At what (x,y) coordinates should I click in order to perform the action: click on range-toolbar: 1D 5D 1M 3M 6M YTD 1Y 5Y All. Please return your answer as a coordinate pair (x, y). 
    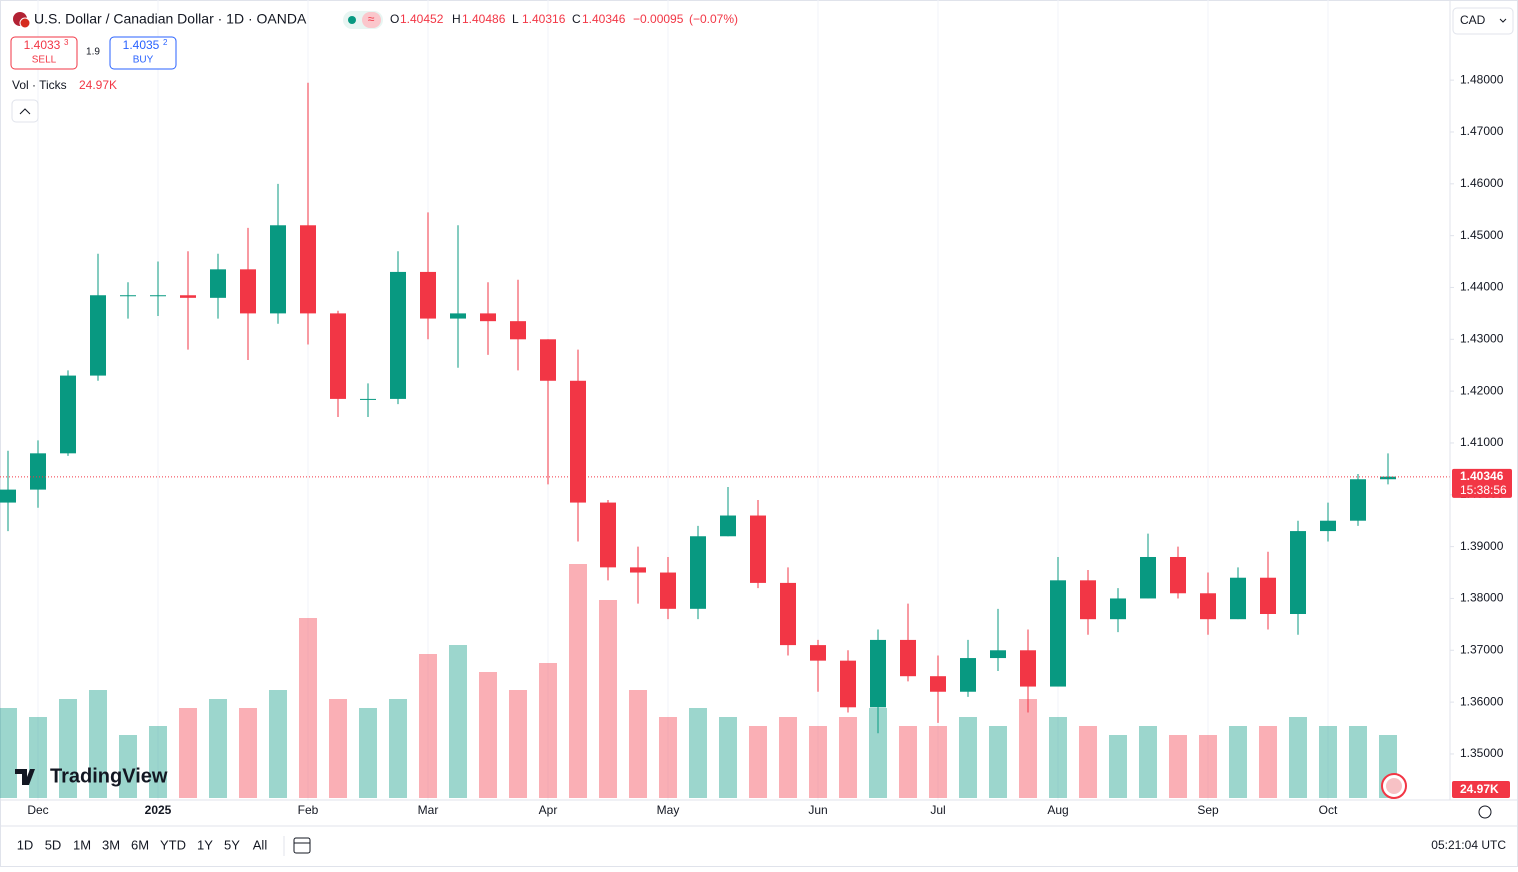
    Looking at the image, I should click on (142, 844).